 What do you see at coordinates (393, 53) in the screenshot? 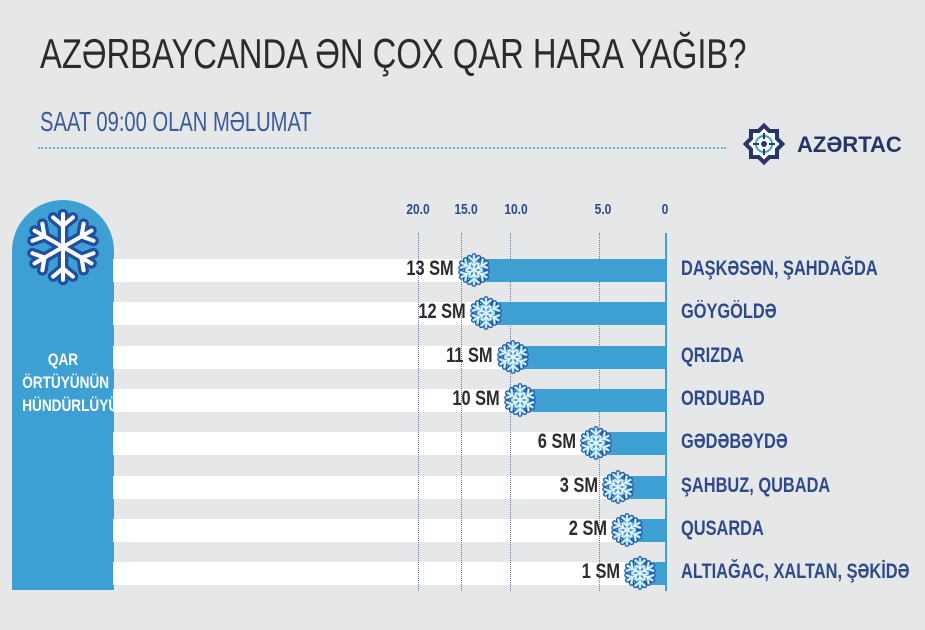
I see `page-title: AZƏRBAYCANDA ƏN ÇOX QAR HARA YAĞIB?` at bounding box center [393, 53].